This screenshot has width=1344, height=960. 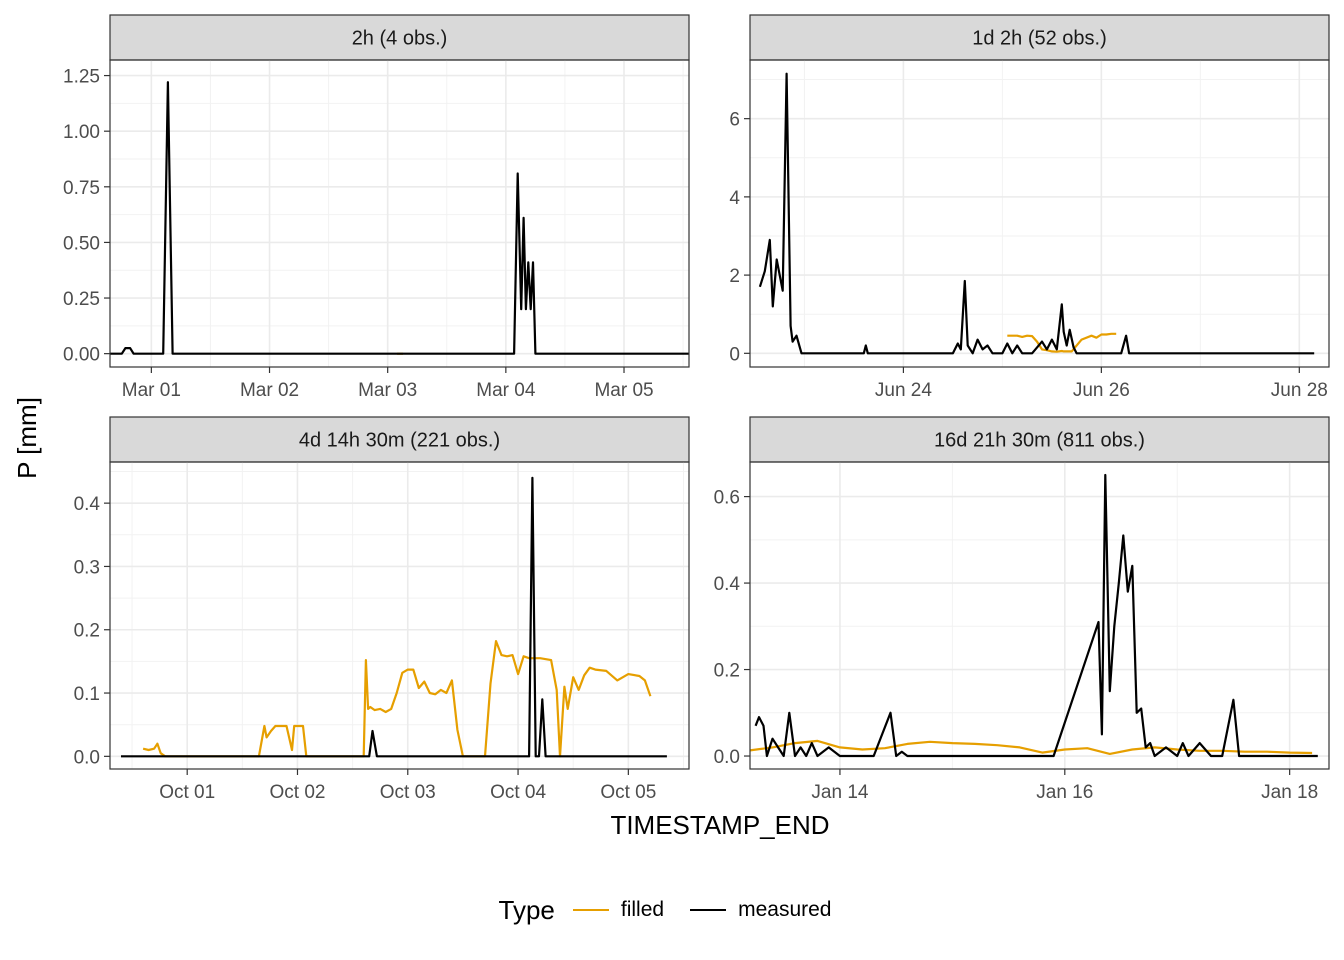 What do you see at coordinates (672, 910) in the screenshot?
I see `legend: Type filled measured` at bounding box center [672, 910].